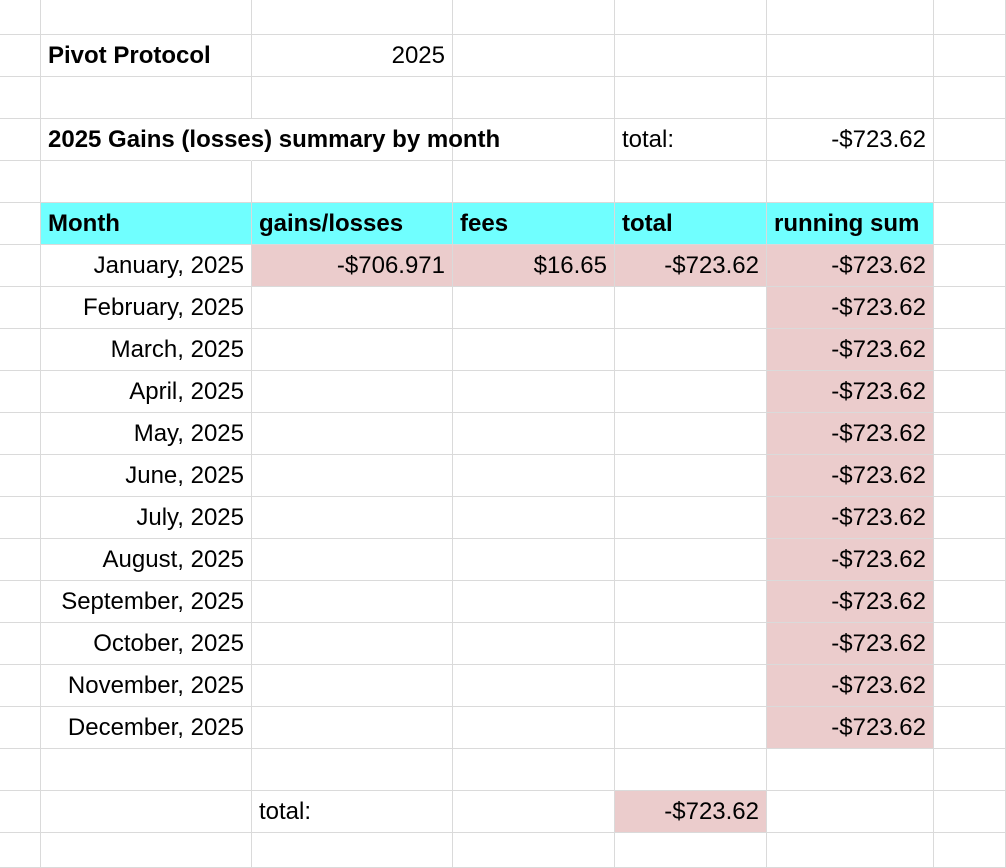 The height and width of the screenshot is (868, 1006). What do you see at coordinates (146, 434) in the screenshot?
I see `month-cell: May, 2025` at bounding box center [146, 434].